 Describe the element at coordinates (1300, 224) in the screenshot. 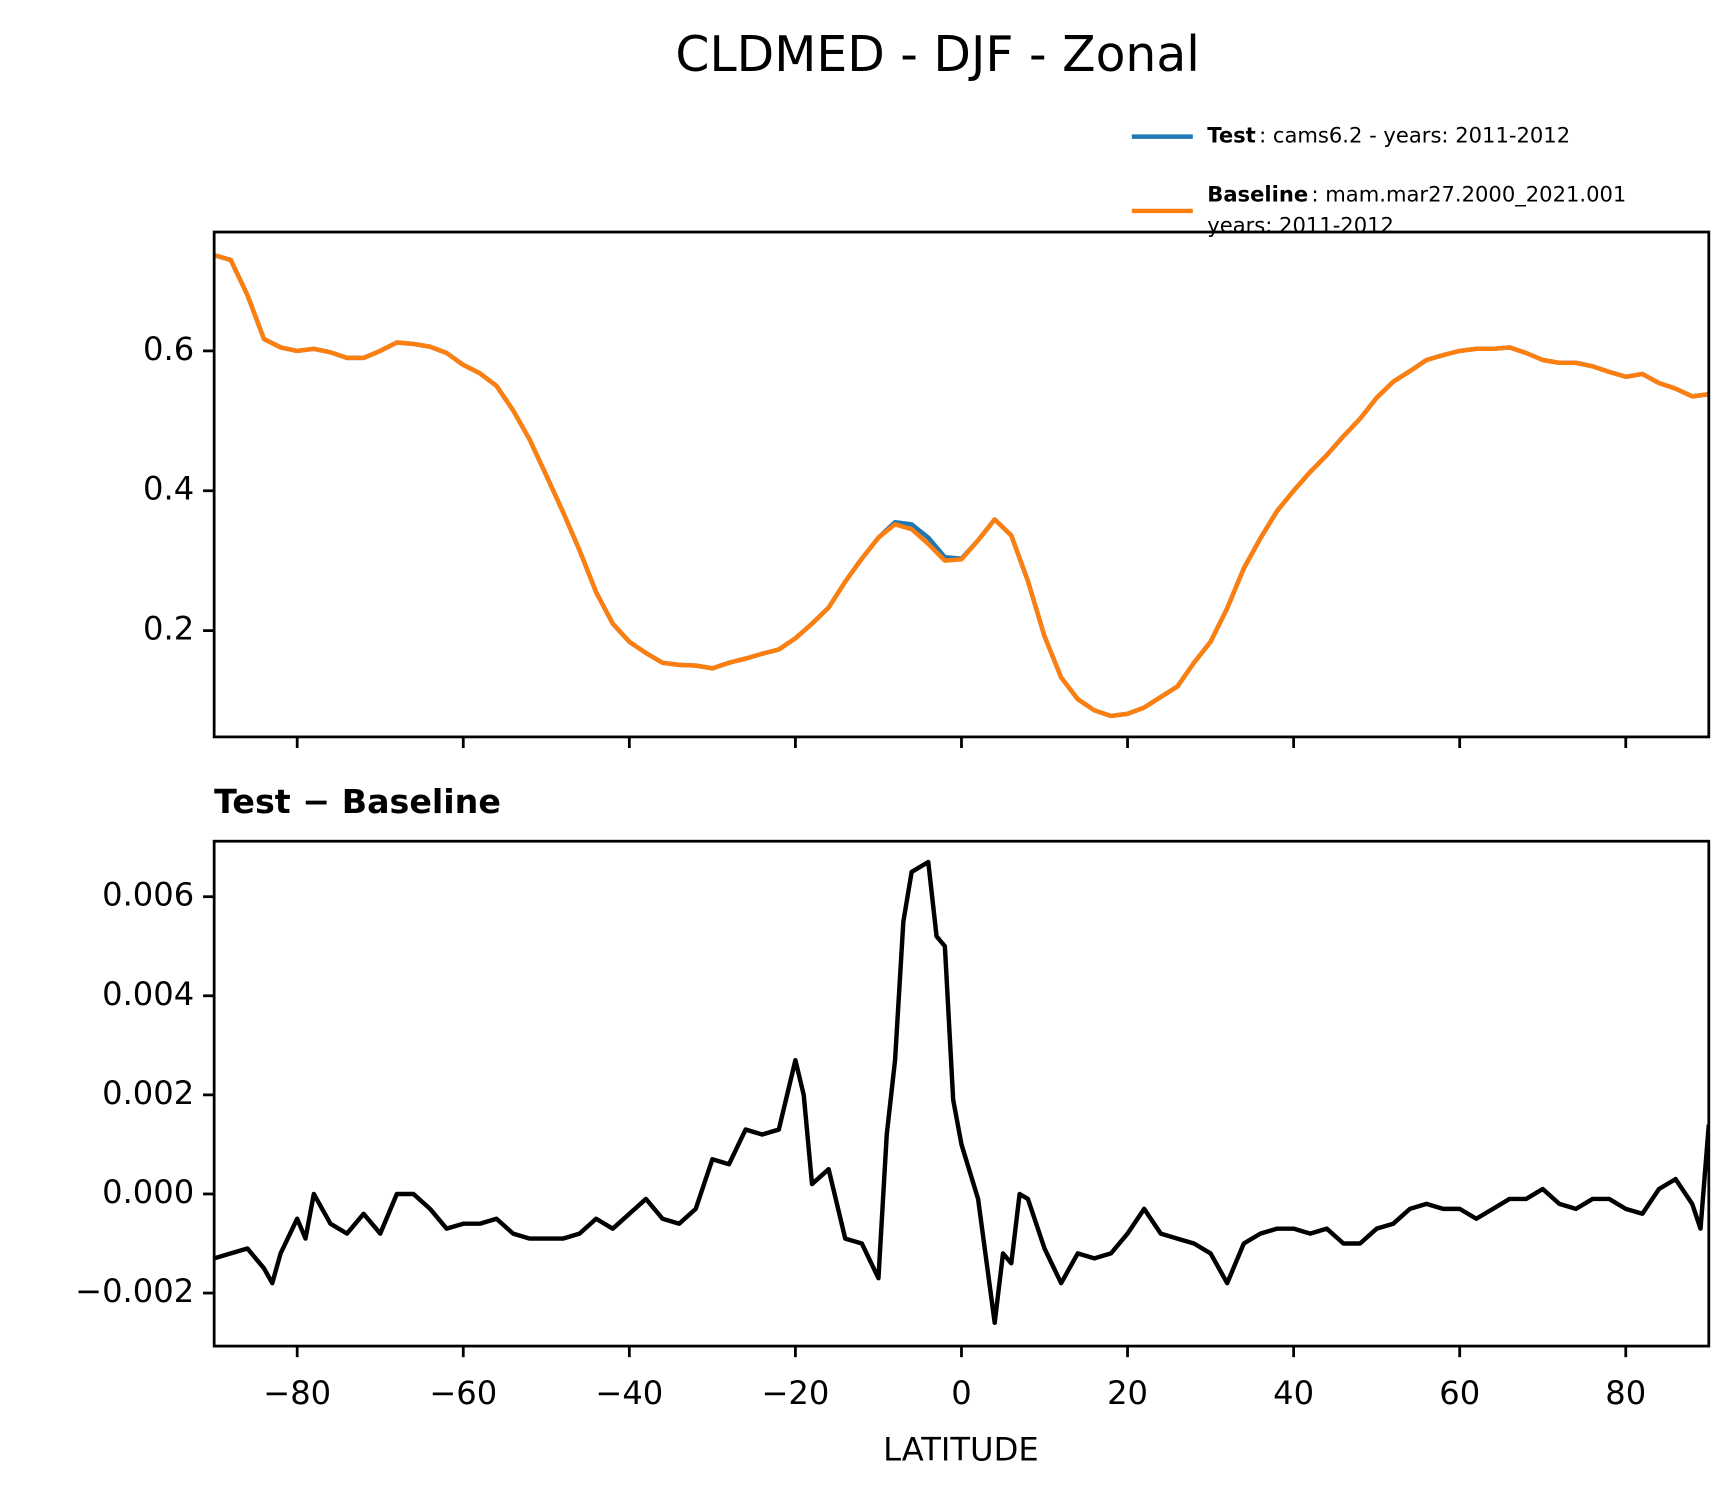

I see `legend-description: years: 2011-2012` at that location.